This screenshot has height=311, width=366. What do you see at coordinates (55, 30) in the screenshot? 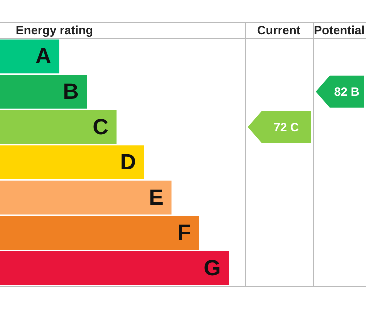
I see `chart-title: Energy rating` at bounding box center [55, 30].